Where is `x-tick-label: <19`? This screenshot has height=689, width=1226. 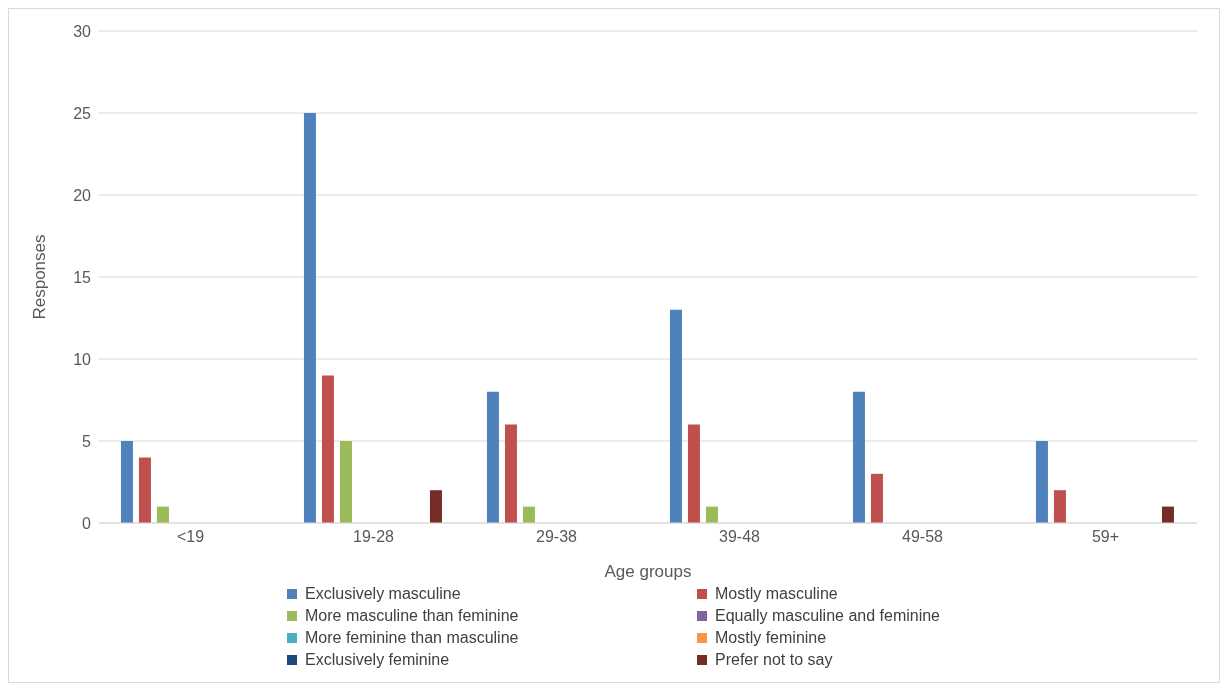 x-tick-label: <19 is located at coordinates (190, 537).